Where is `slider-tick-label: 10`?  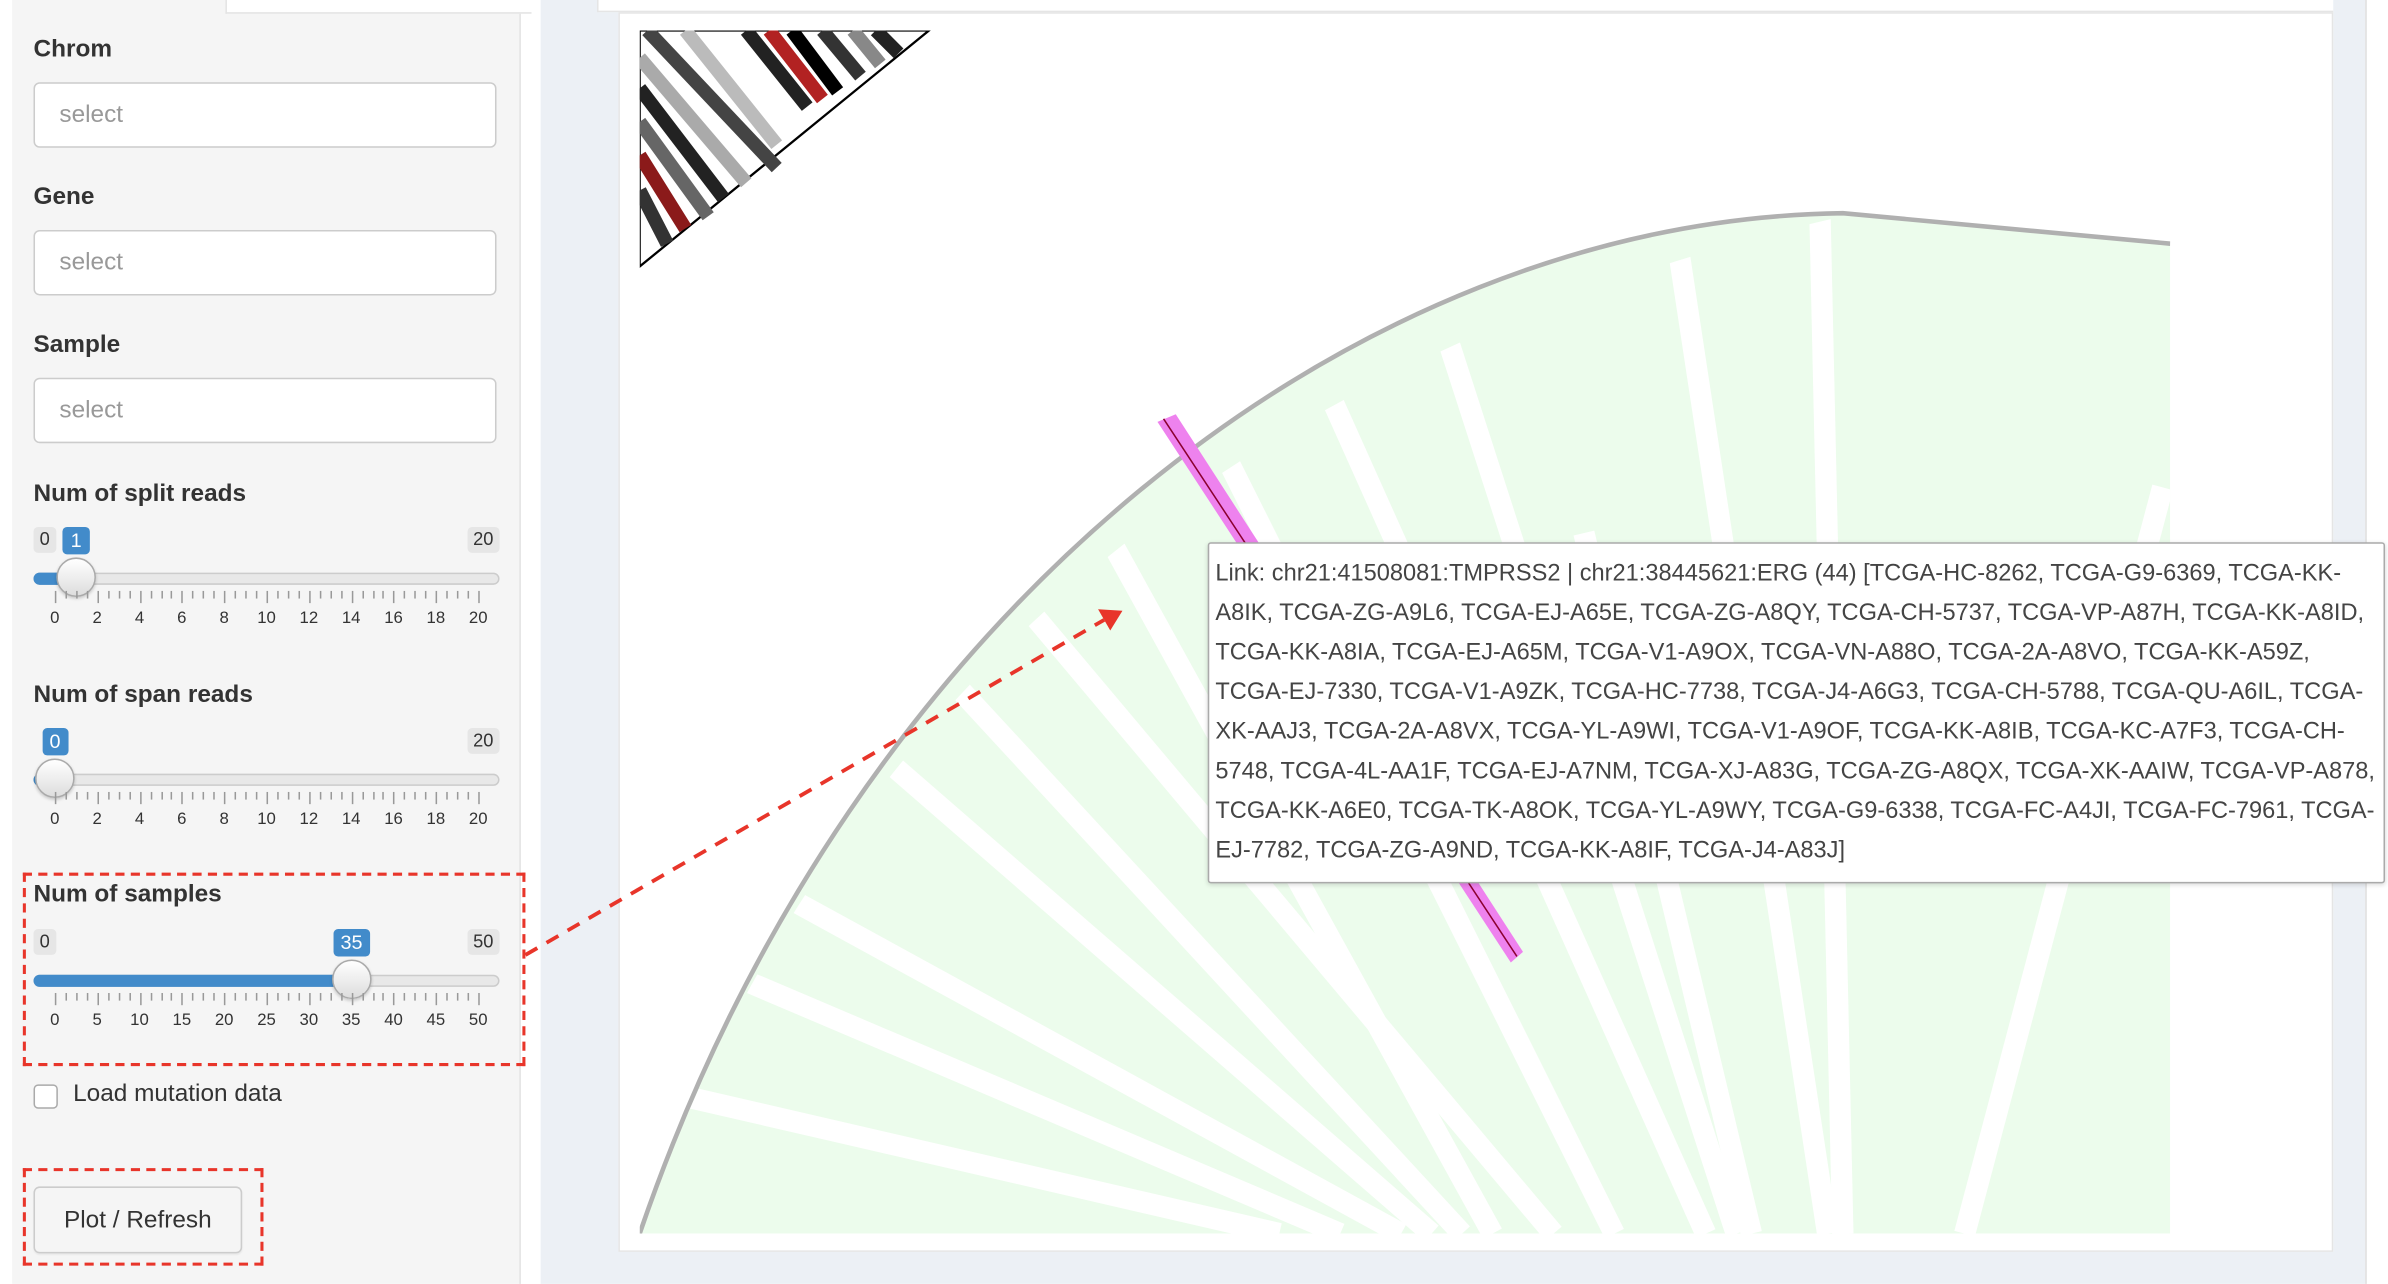
slider-tick-label: 10 is located at coordinates (139, 1020).